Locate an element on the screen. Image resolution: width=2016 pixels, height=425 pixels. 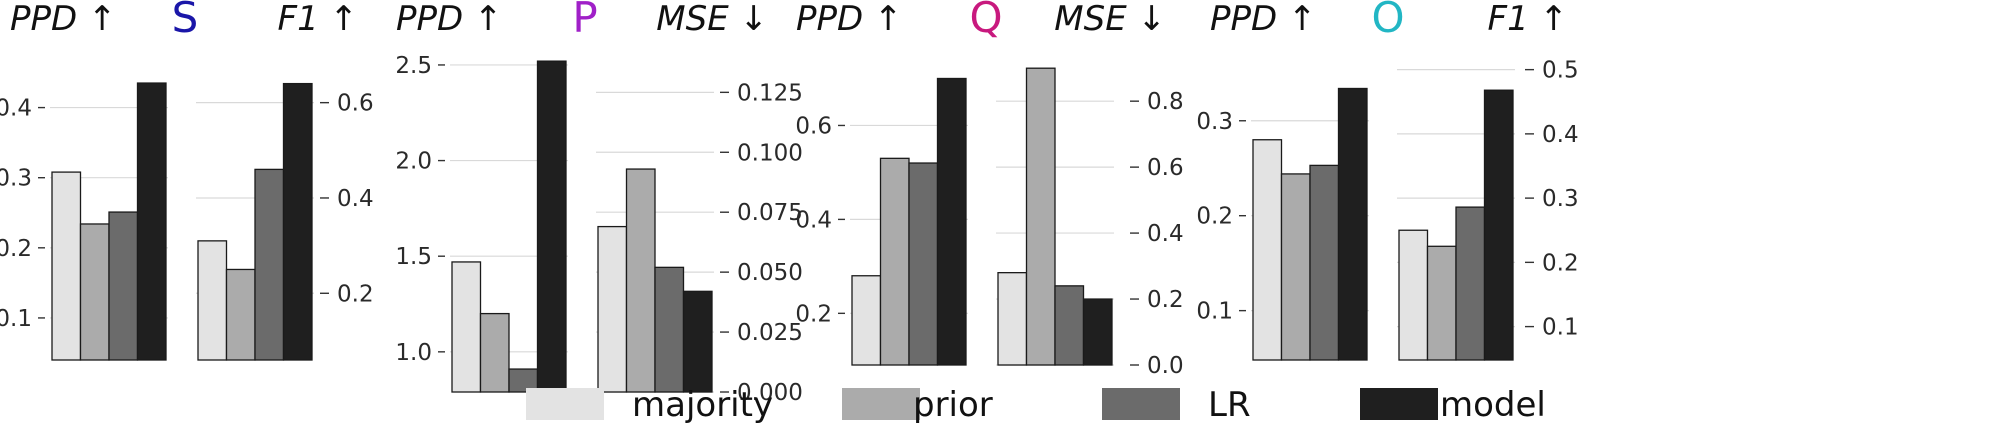
tick-label-left: 2.0 is located at coordinates (413, 162).